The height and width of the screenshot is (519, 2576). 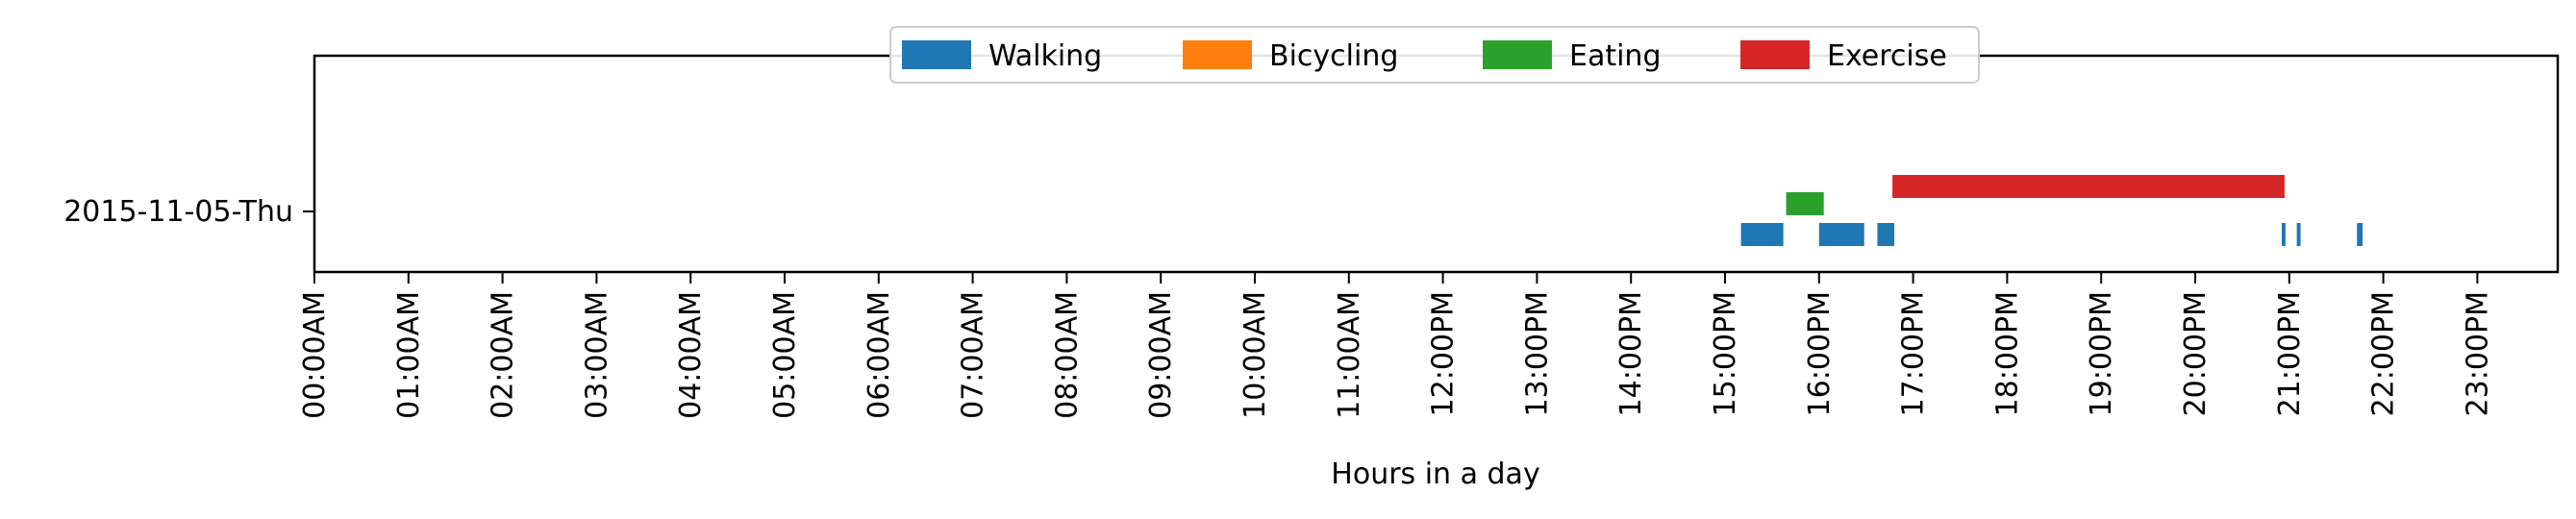 What do you see at coordinates (2384, 353) in the screenshot?
I see `x-tick-label: 22:00PM` at bounding box center [2384, 353].